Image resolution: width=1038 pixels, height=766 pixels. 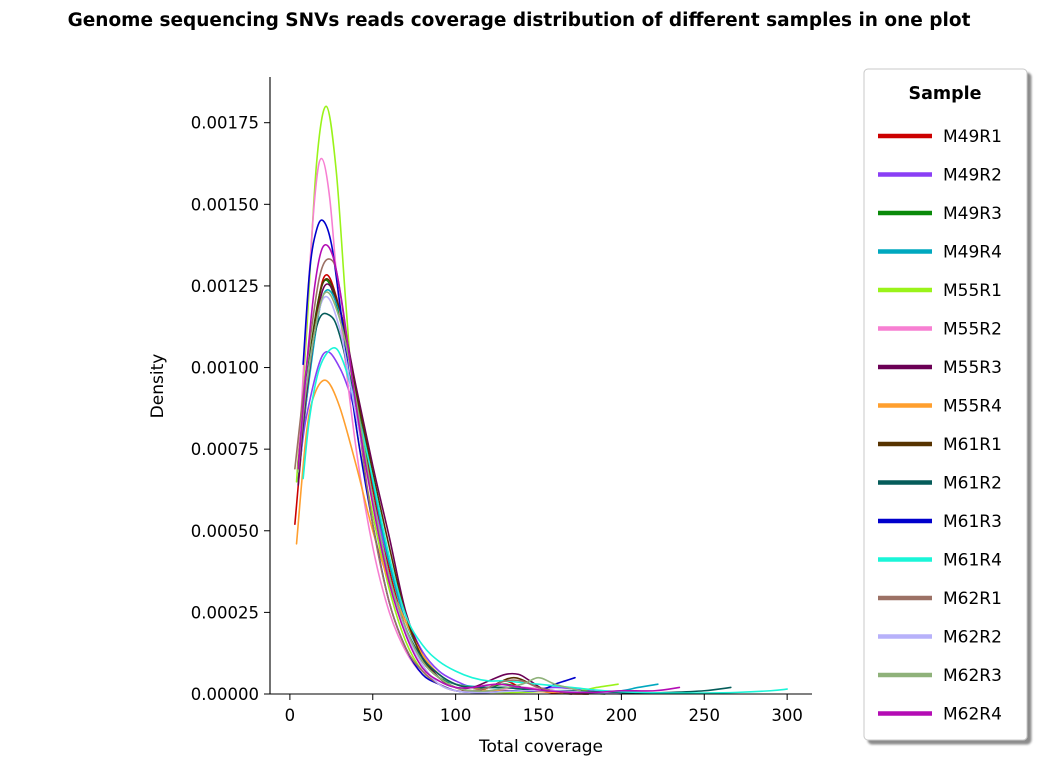 What do you see at coordinates (225, 286) in the screenshot?
I see `y-tick-label: 0.00125` at bounding box center [225, 286].